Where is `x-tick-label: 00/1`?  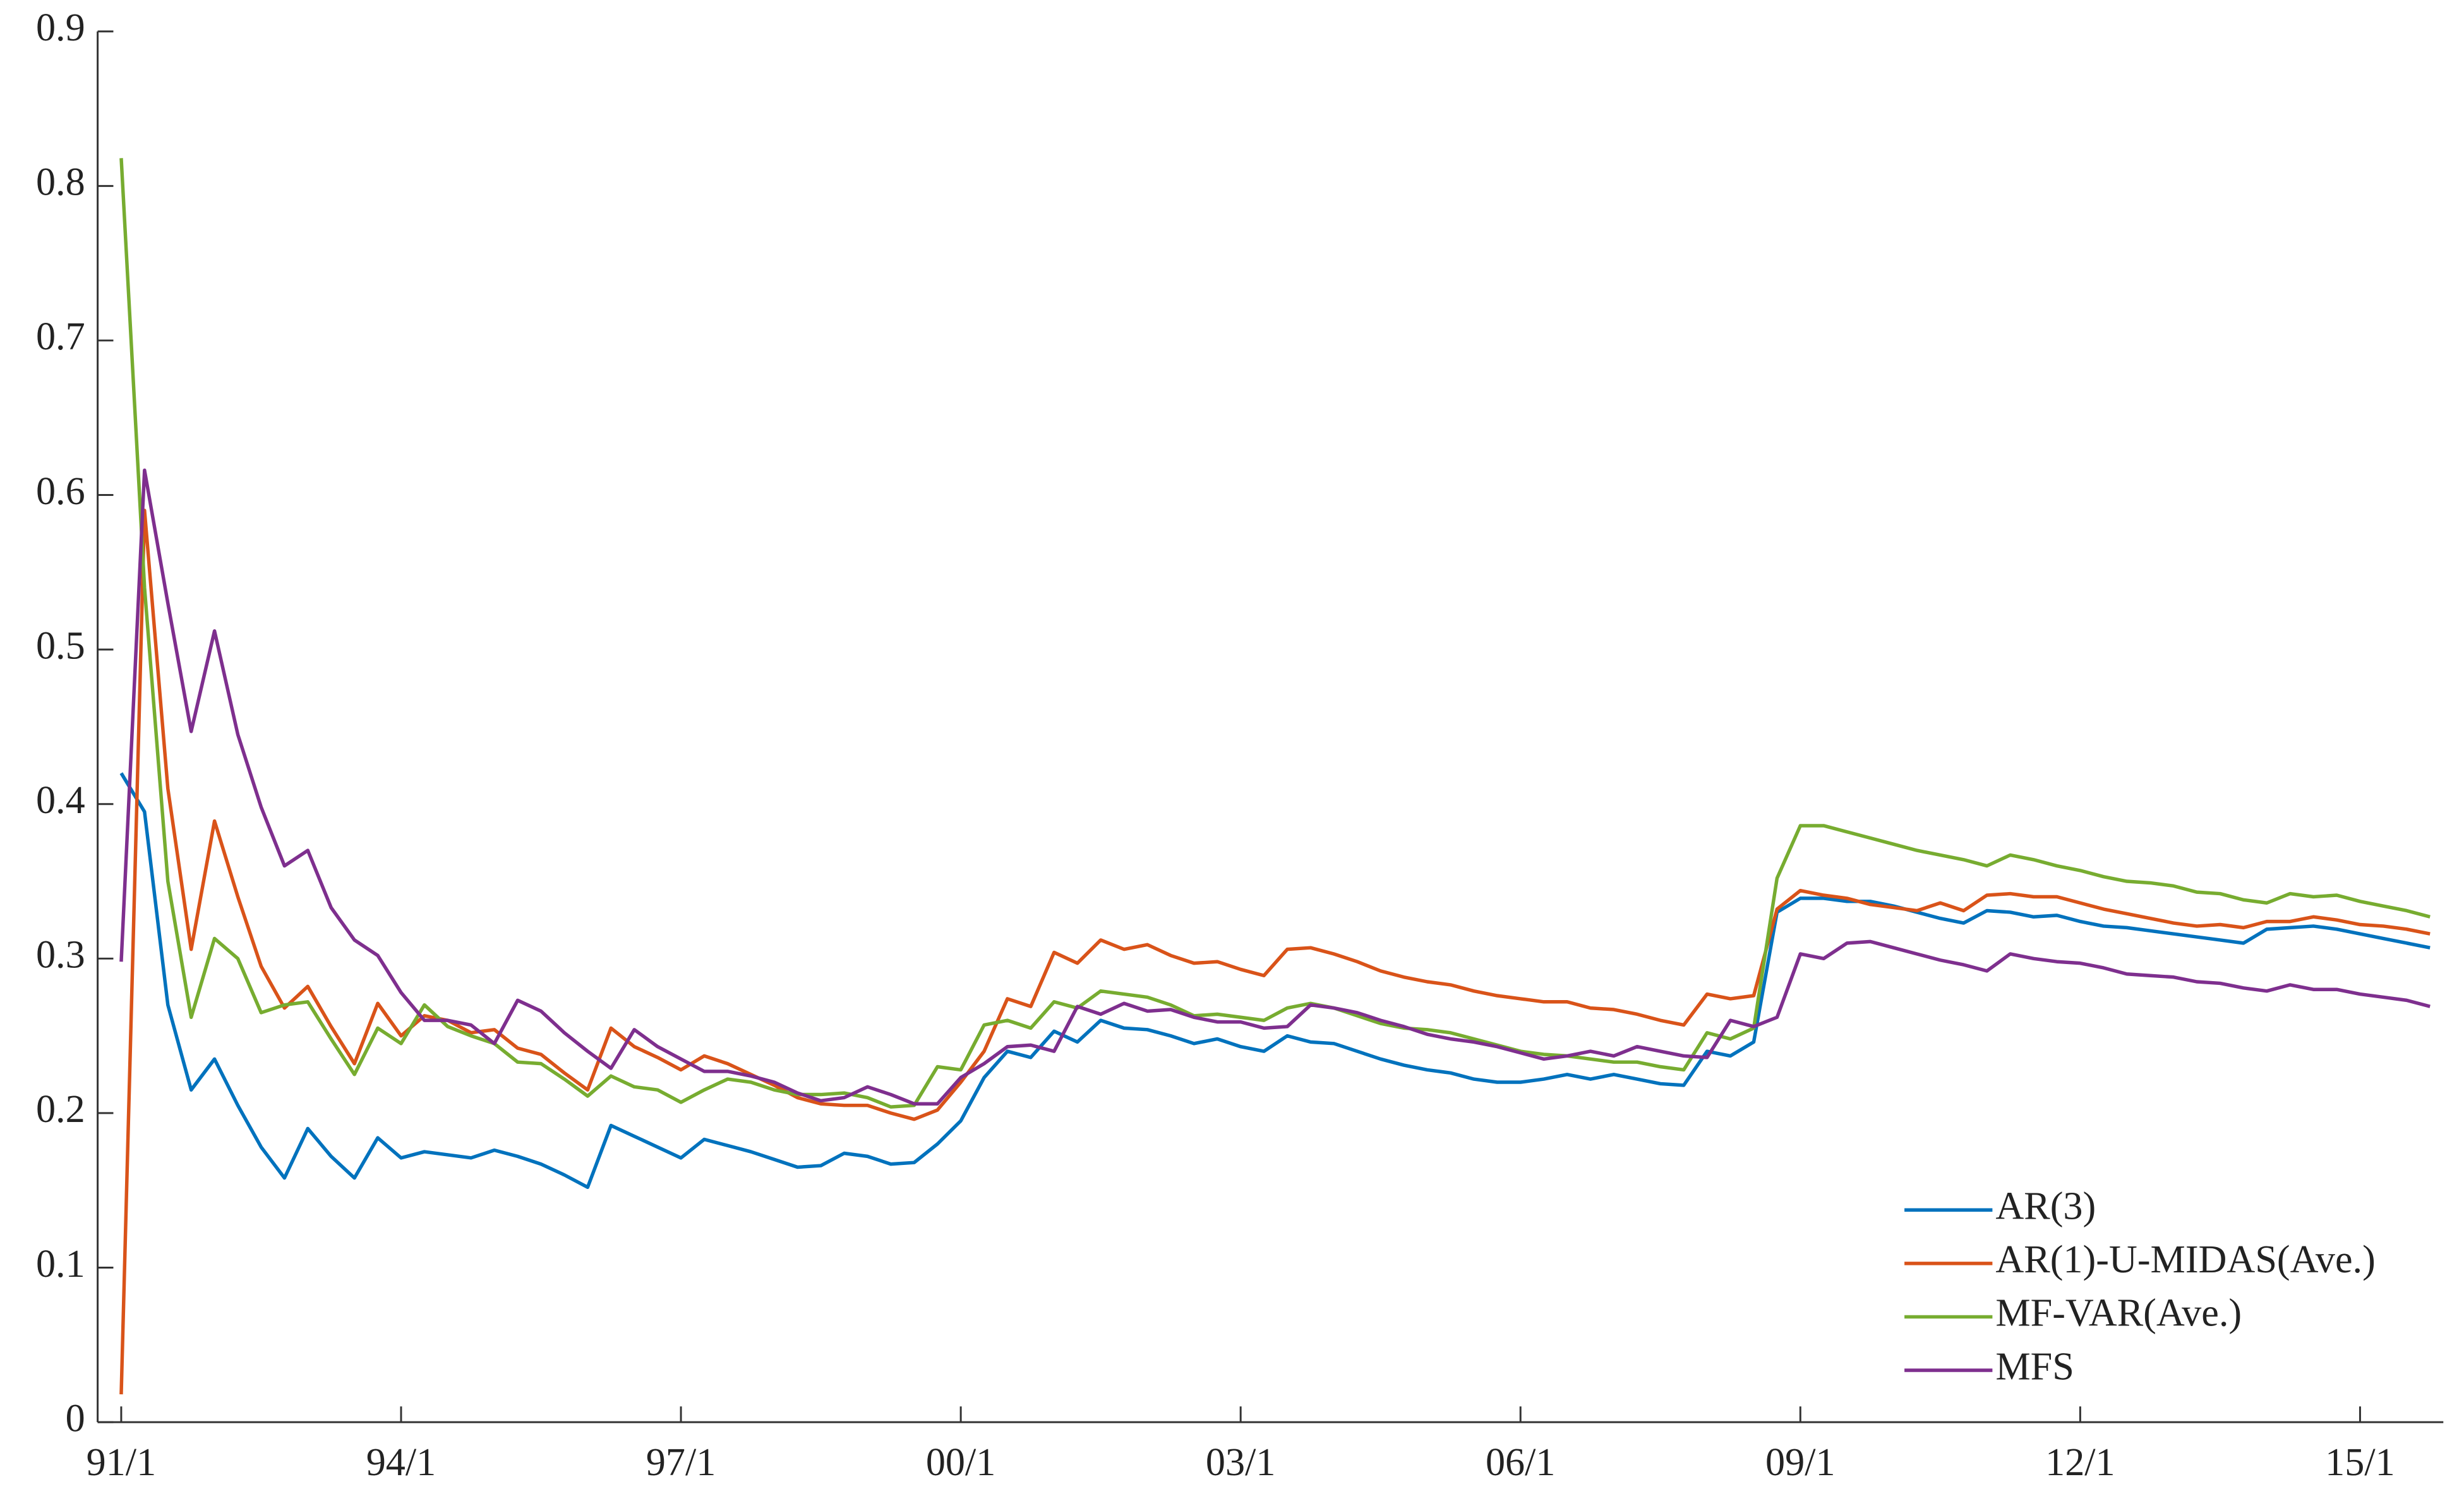
x-tick-label: 00/1 is located at coordinates (961, 1462).